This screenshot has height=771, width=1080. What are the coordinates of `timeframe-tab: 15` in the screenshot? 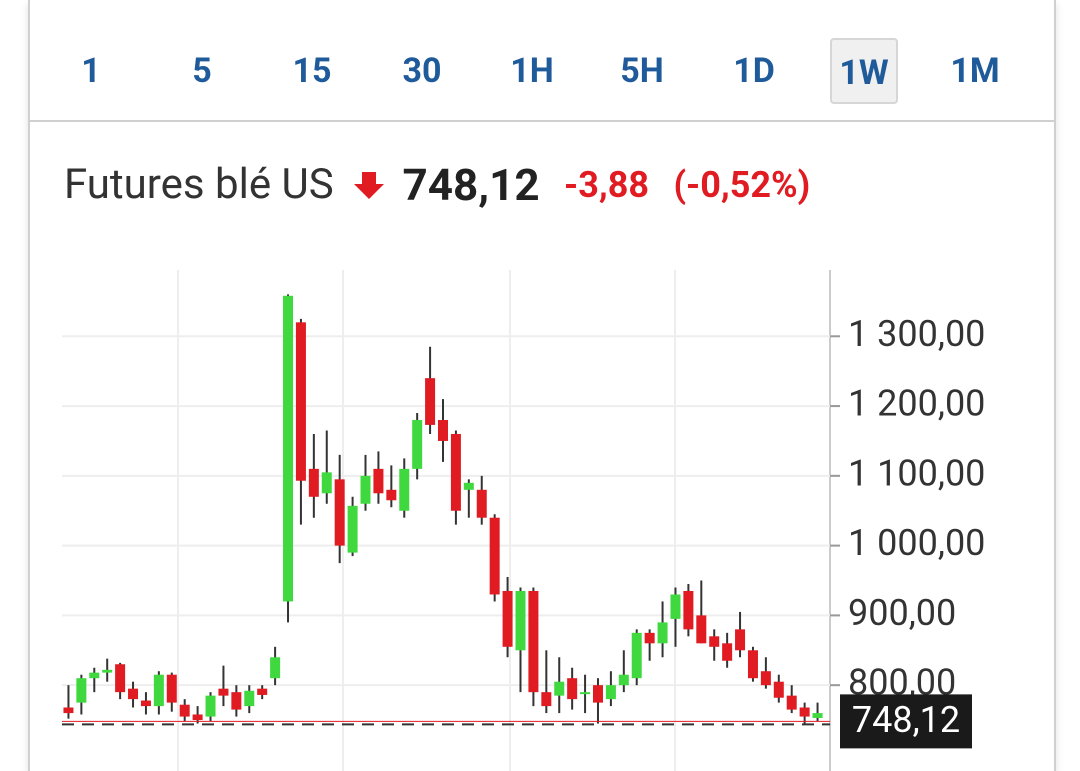 It's located at (312, 71).